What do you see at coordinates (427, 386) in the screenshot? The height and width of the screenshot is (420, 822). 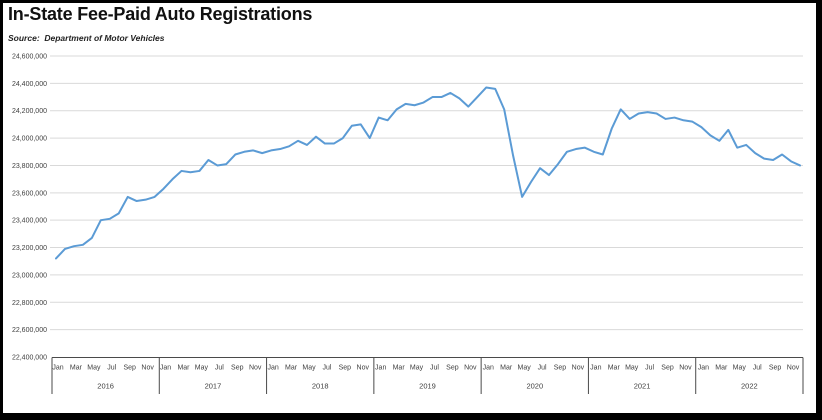 I see `x-axis-year-label: 2019` at bounding box center [427, 386].